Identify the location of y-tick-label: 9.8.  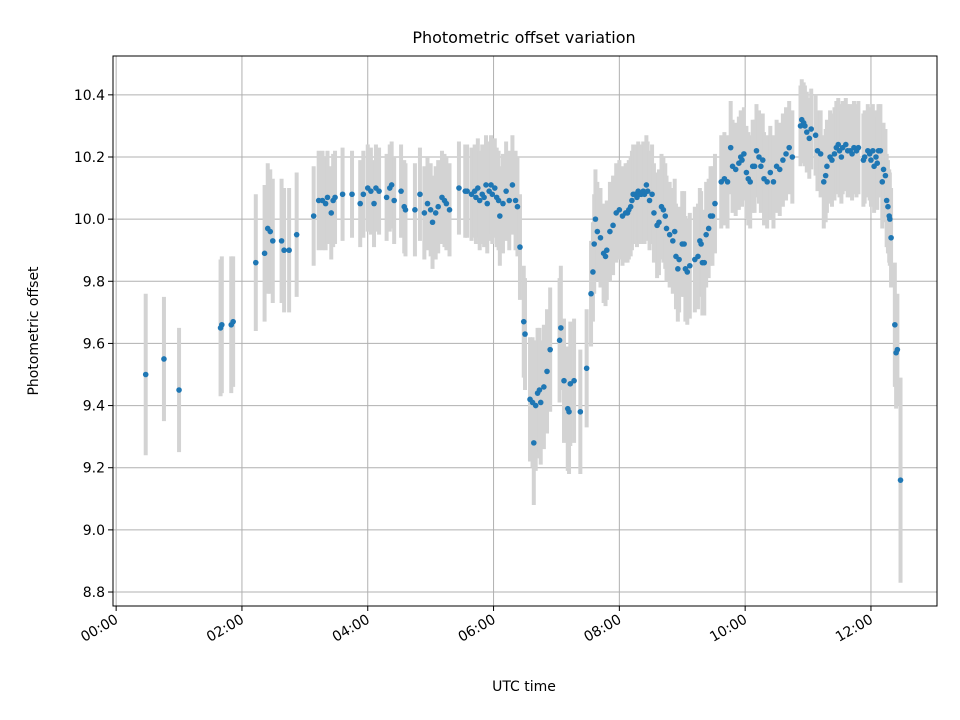
(94, 282).